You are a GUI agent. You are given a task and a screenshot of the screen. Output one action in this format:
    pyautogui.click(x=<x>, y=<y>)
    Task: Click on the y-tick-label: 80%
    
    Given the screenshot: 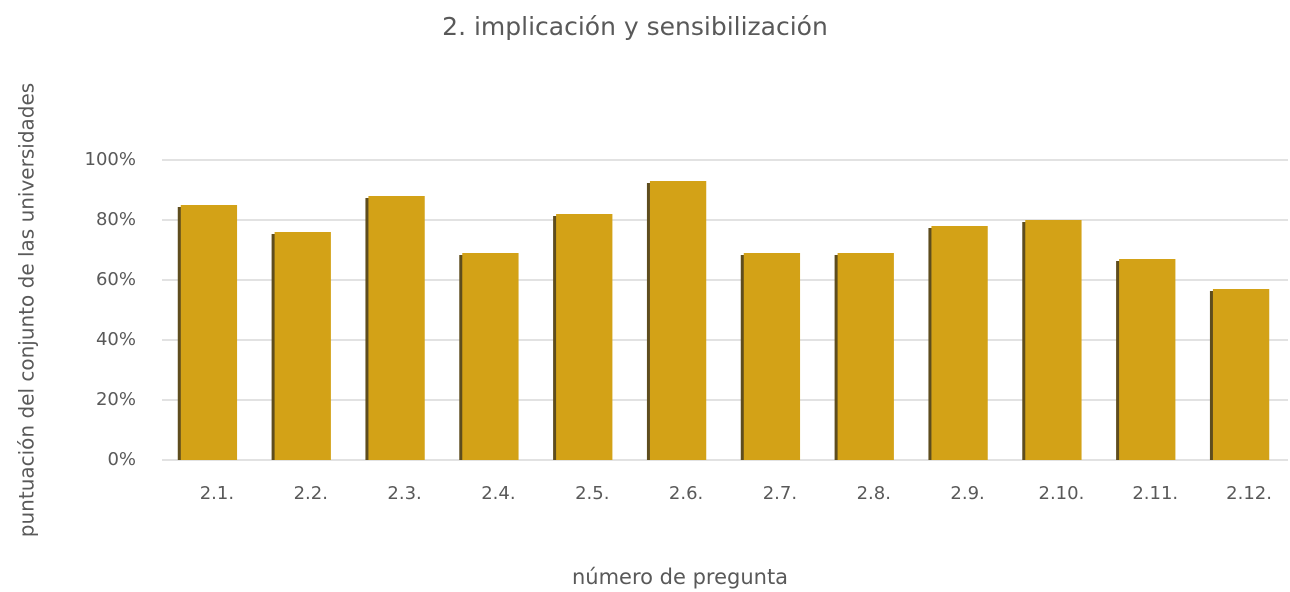 What is the action you would take?
    pyautogui.click(x=116, y=219)
    